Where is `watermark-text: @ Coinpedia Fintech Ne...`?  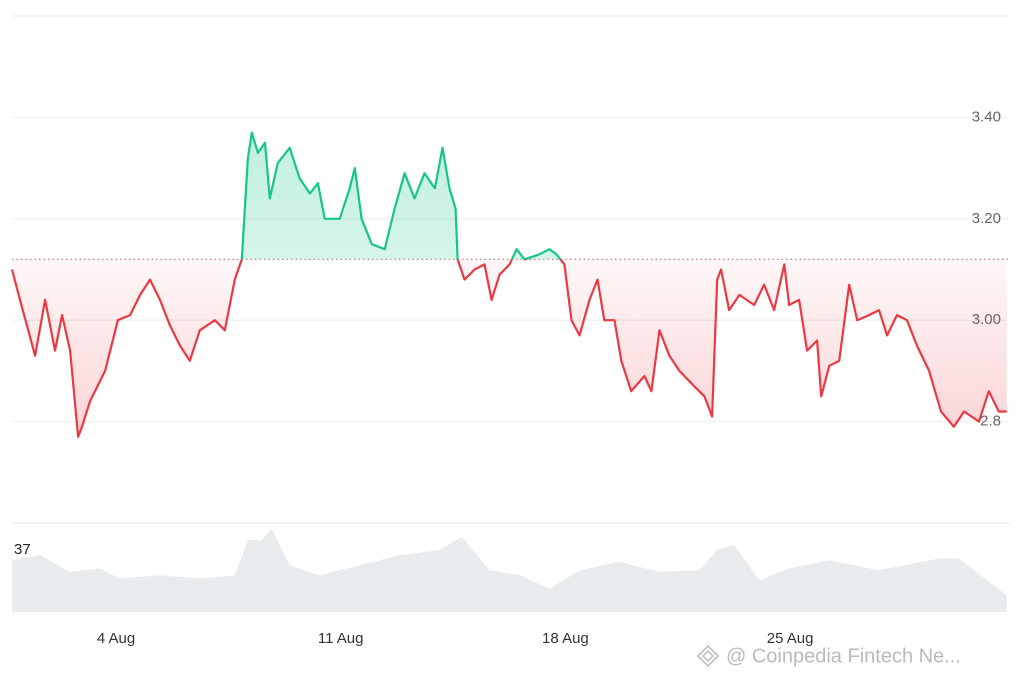 watermark-text: @ Coinpedia Fintech Ne... is located at coordinates (843, 656).